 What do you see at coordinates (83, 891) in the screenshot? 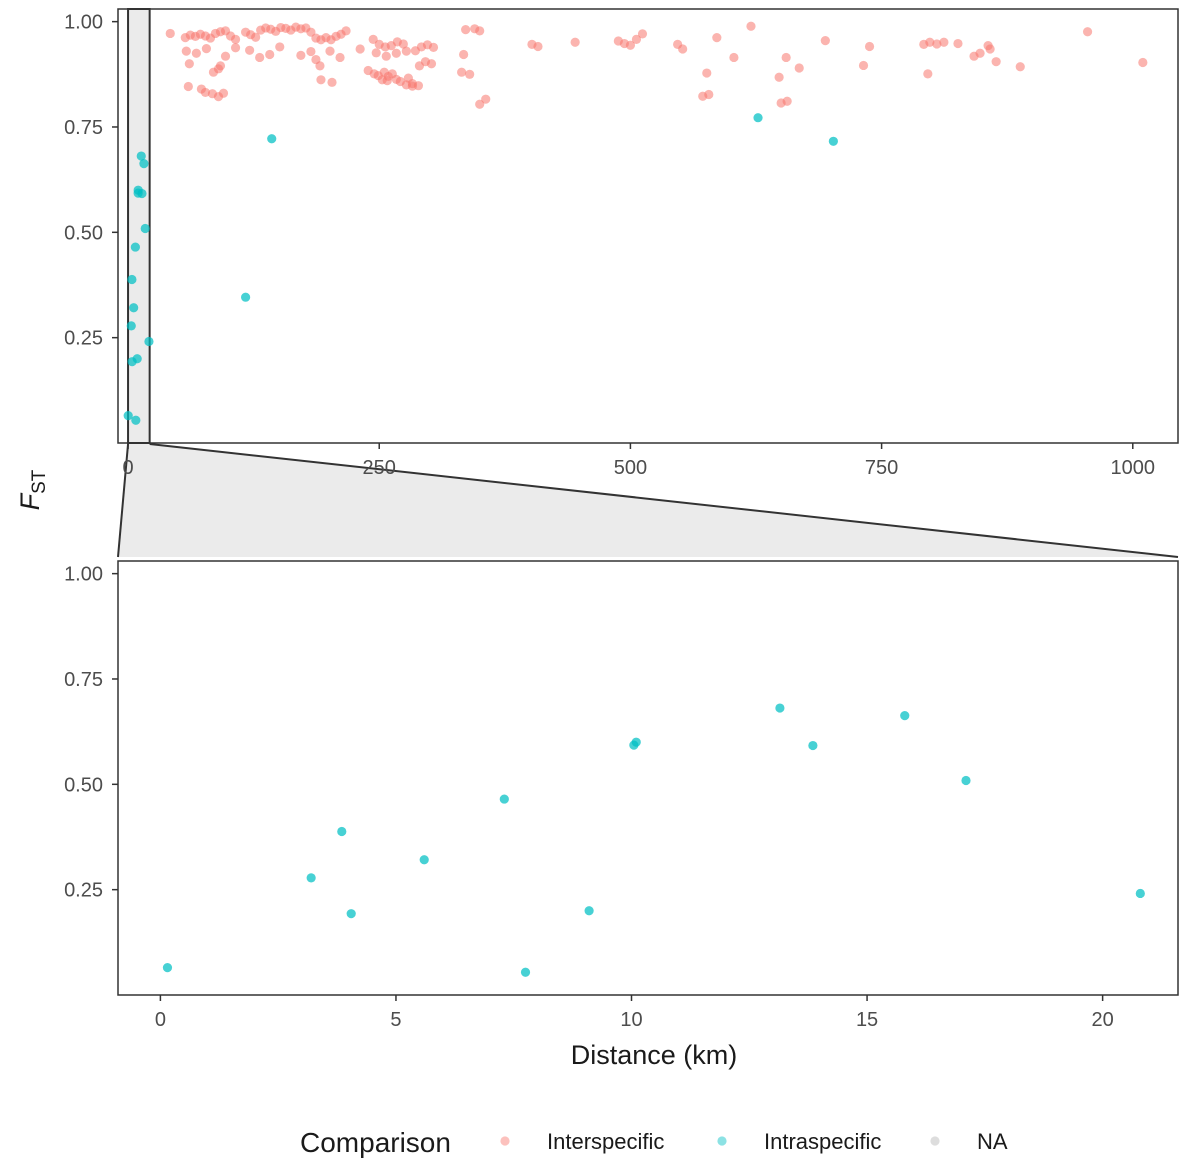
I see `bottom-y-tick-label: 0.25` at bounding box center [83, 891].